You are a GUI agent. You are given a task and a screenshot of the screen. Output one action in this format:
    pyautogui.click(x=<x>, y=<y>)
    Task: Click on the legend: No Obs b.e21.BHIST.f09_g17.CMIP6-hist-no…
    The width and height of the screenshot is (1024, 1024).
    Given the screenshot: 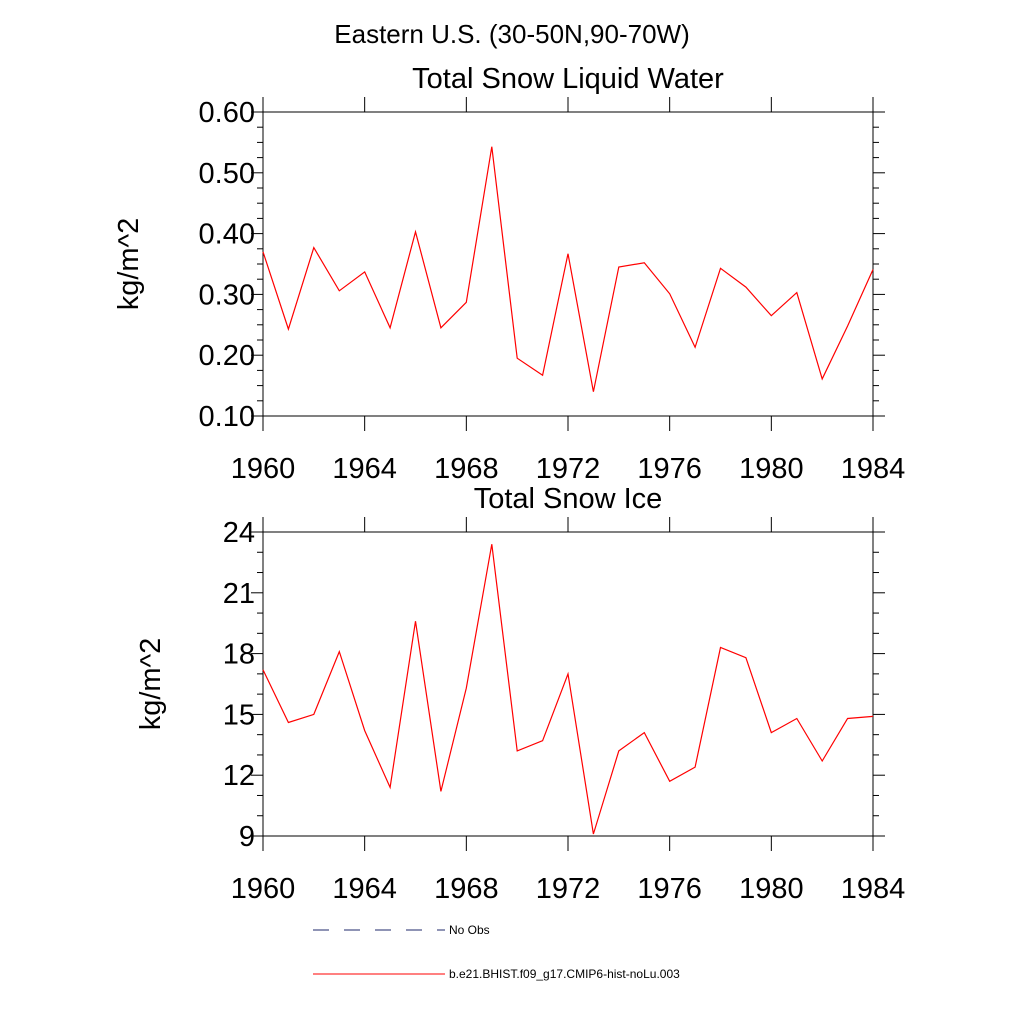 What is the action you would take?
    pyautogui.click(x=496, y=952)
    